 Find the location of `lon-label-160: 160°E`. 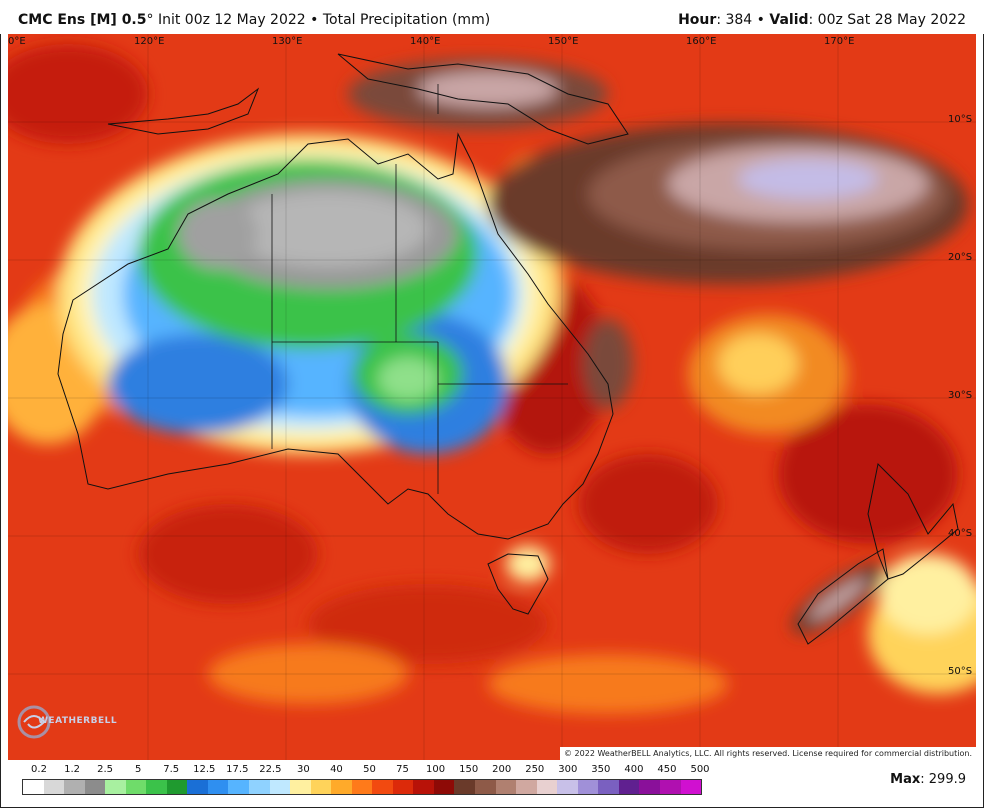

lon-label-160: 160°E is located at coordinates (701, 41).